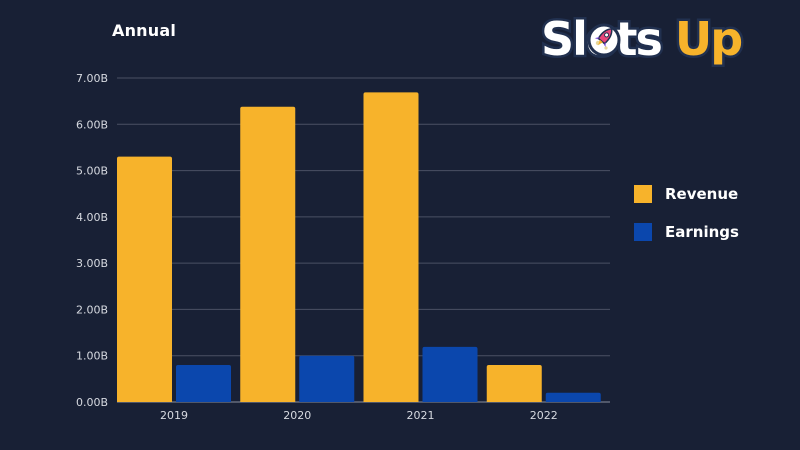  What do you see at coordinates (203, 383) in the screenshot?
I see `bar-earnings-2019` at bounding box center [203, 383].